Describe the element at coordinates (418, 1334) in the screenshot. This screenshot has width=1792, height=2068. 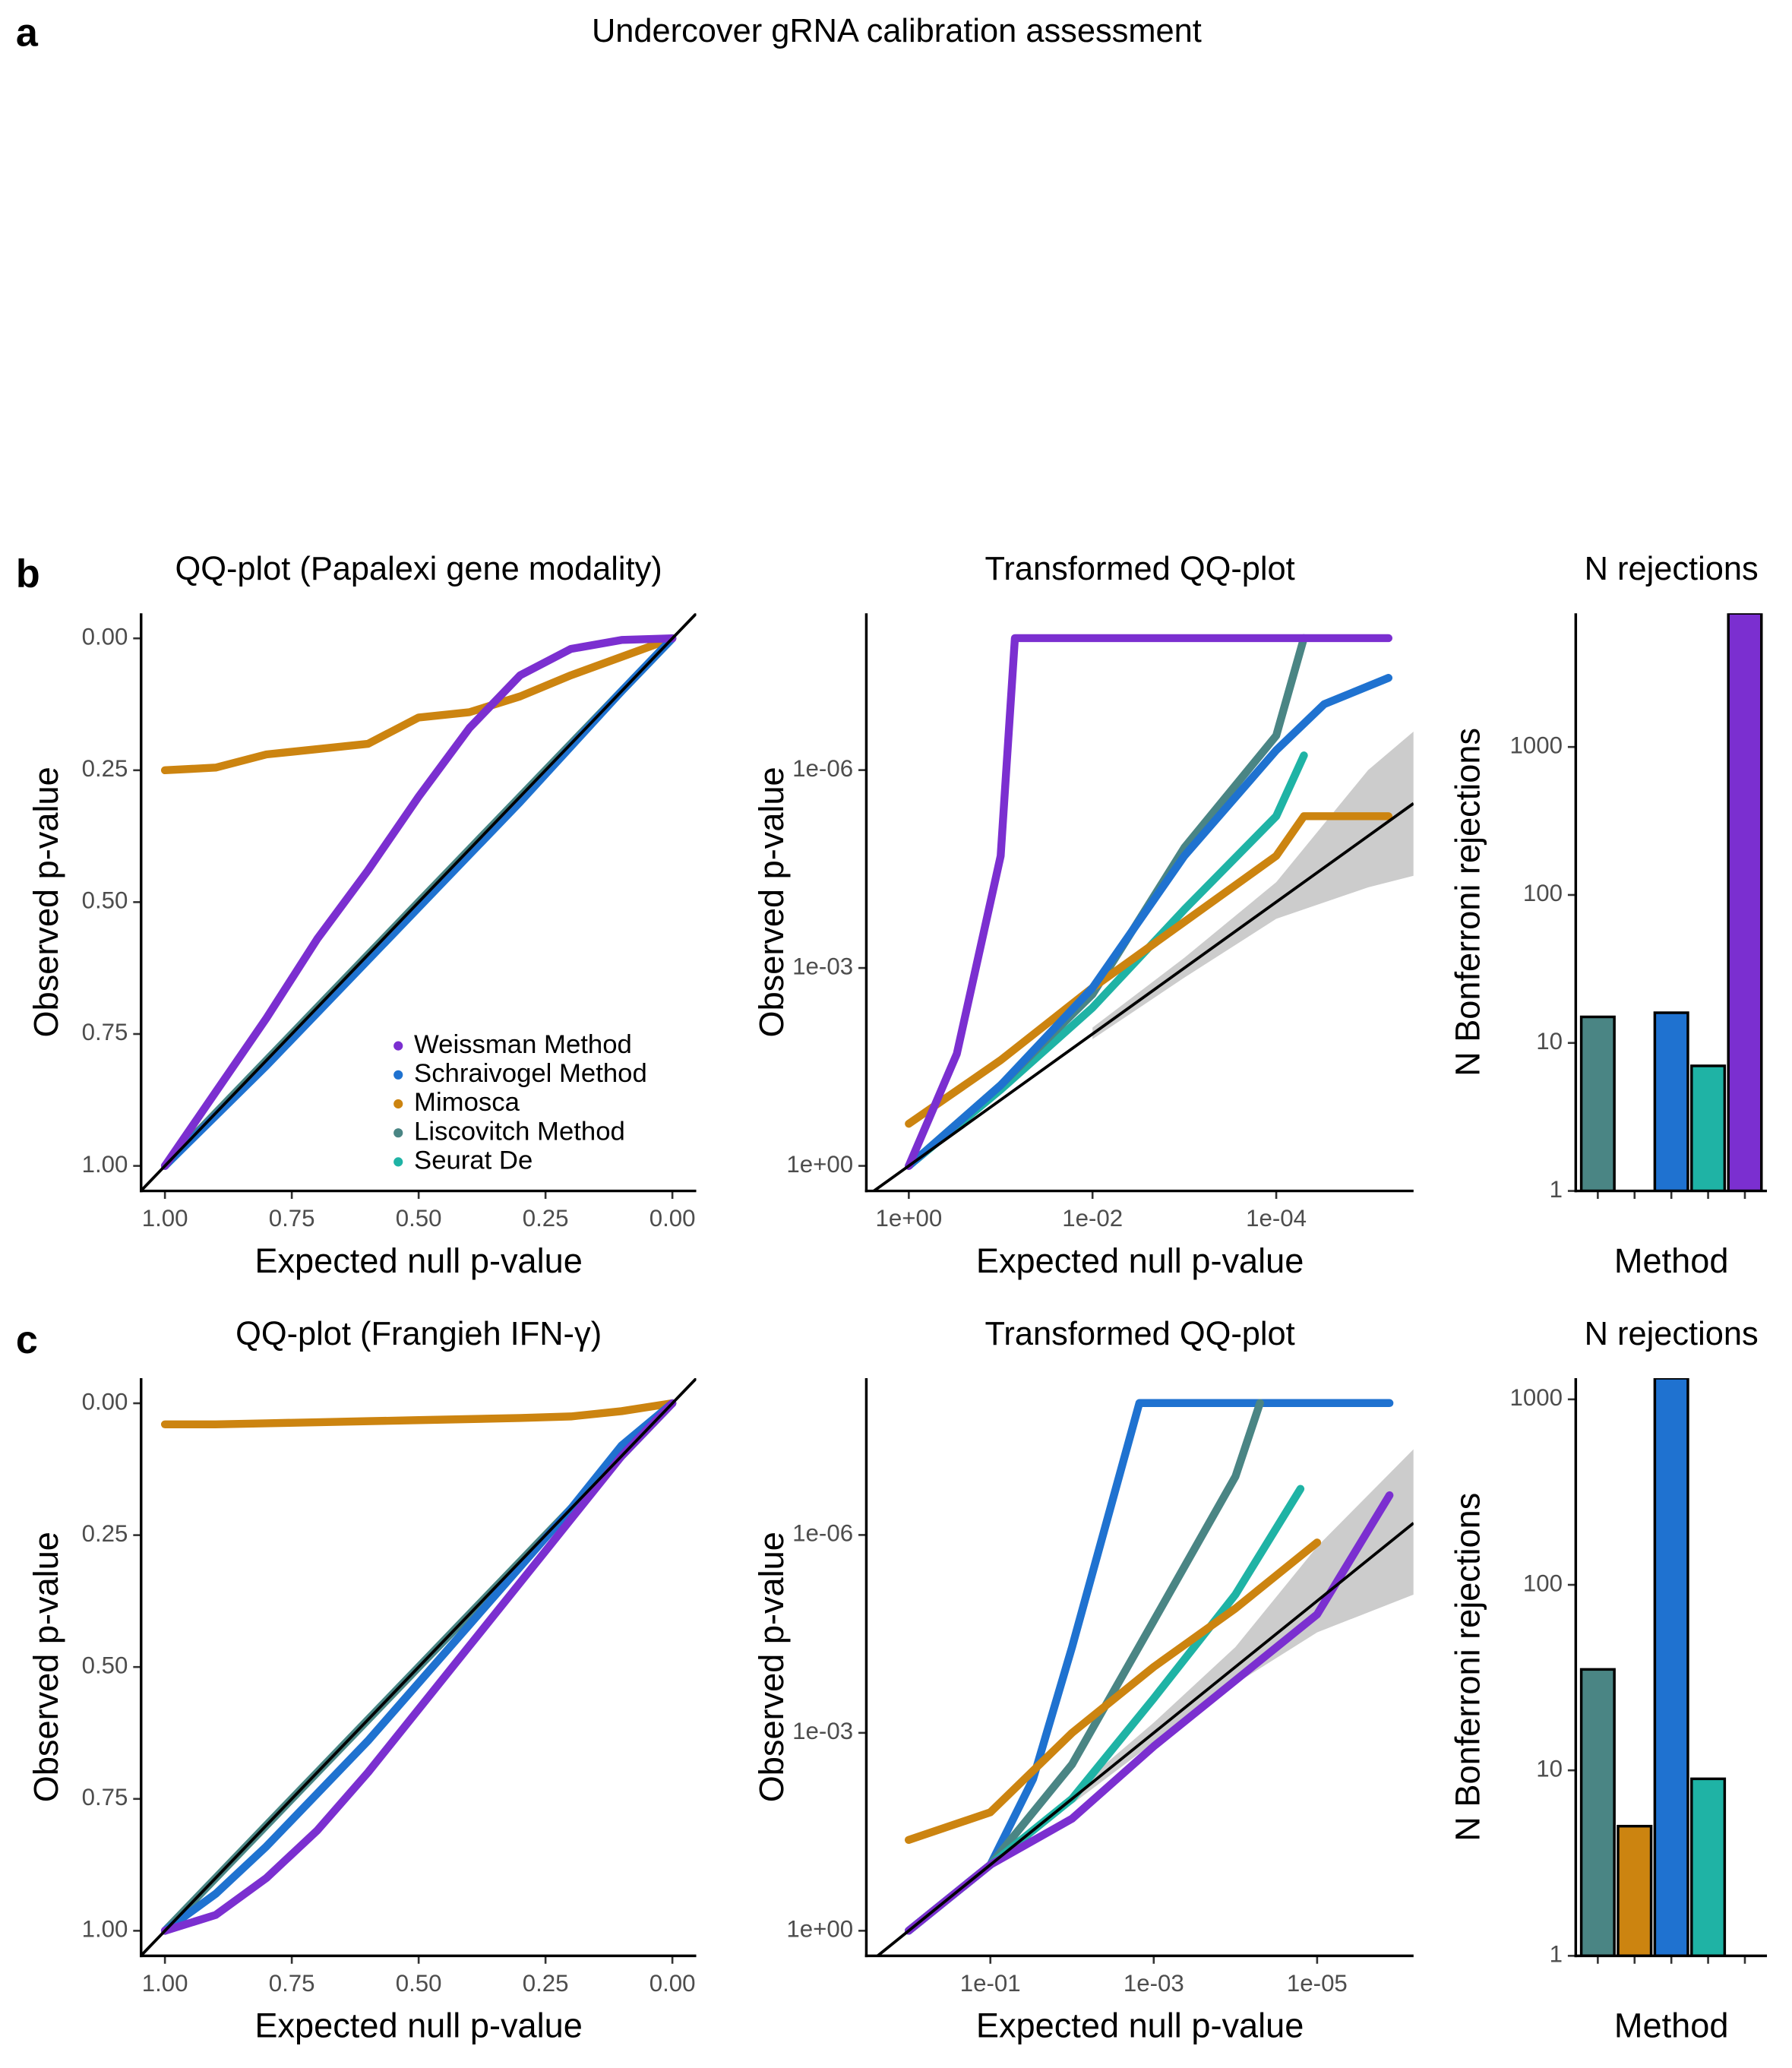
I see `chart-title: QQ-plot (Frangieh IFN-γ)` at that location.